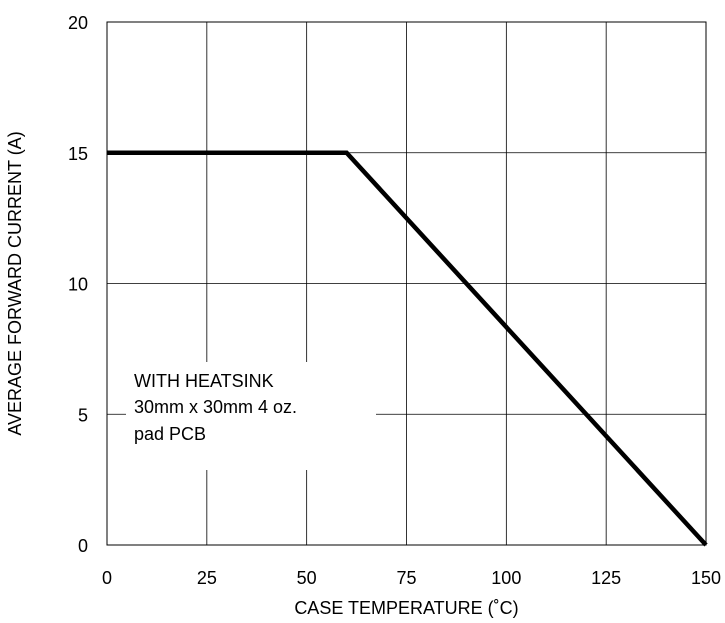  Describe the element at coordinates (706, 578) in the screenshot. I see `x-tick-label-6: 150` at that location.